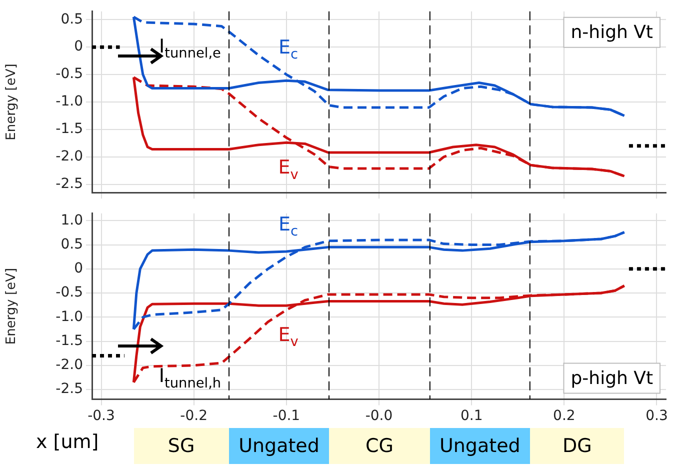 This screenshot has height=470, width=698. What do you see at coordinates (612, 33) in the screenshot?
I see `text: n-high Vt` at bounding box center [612, 33].